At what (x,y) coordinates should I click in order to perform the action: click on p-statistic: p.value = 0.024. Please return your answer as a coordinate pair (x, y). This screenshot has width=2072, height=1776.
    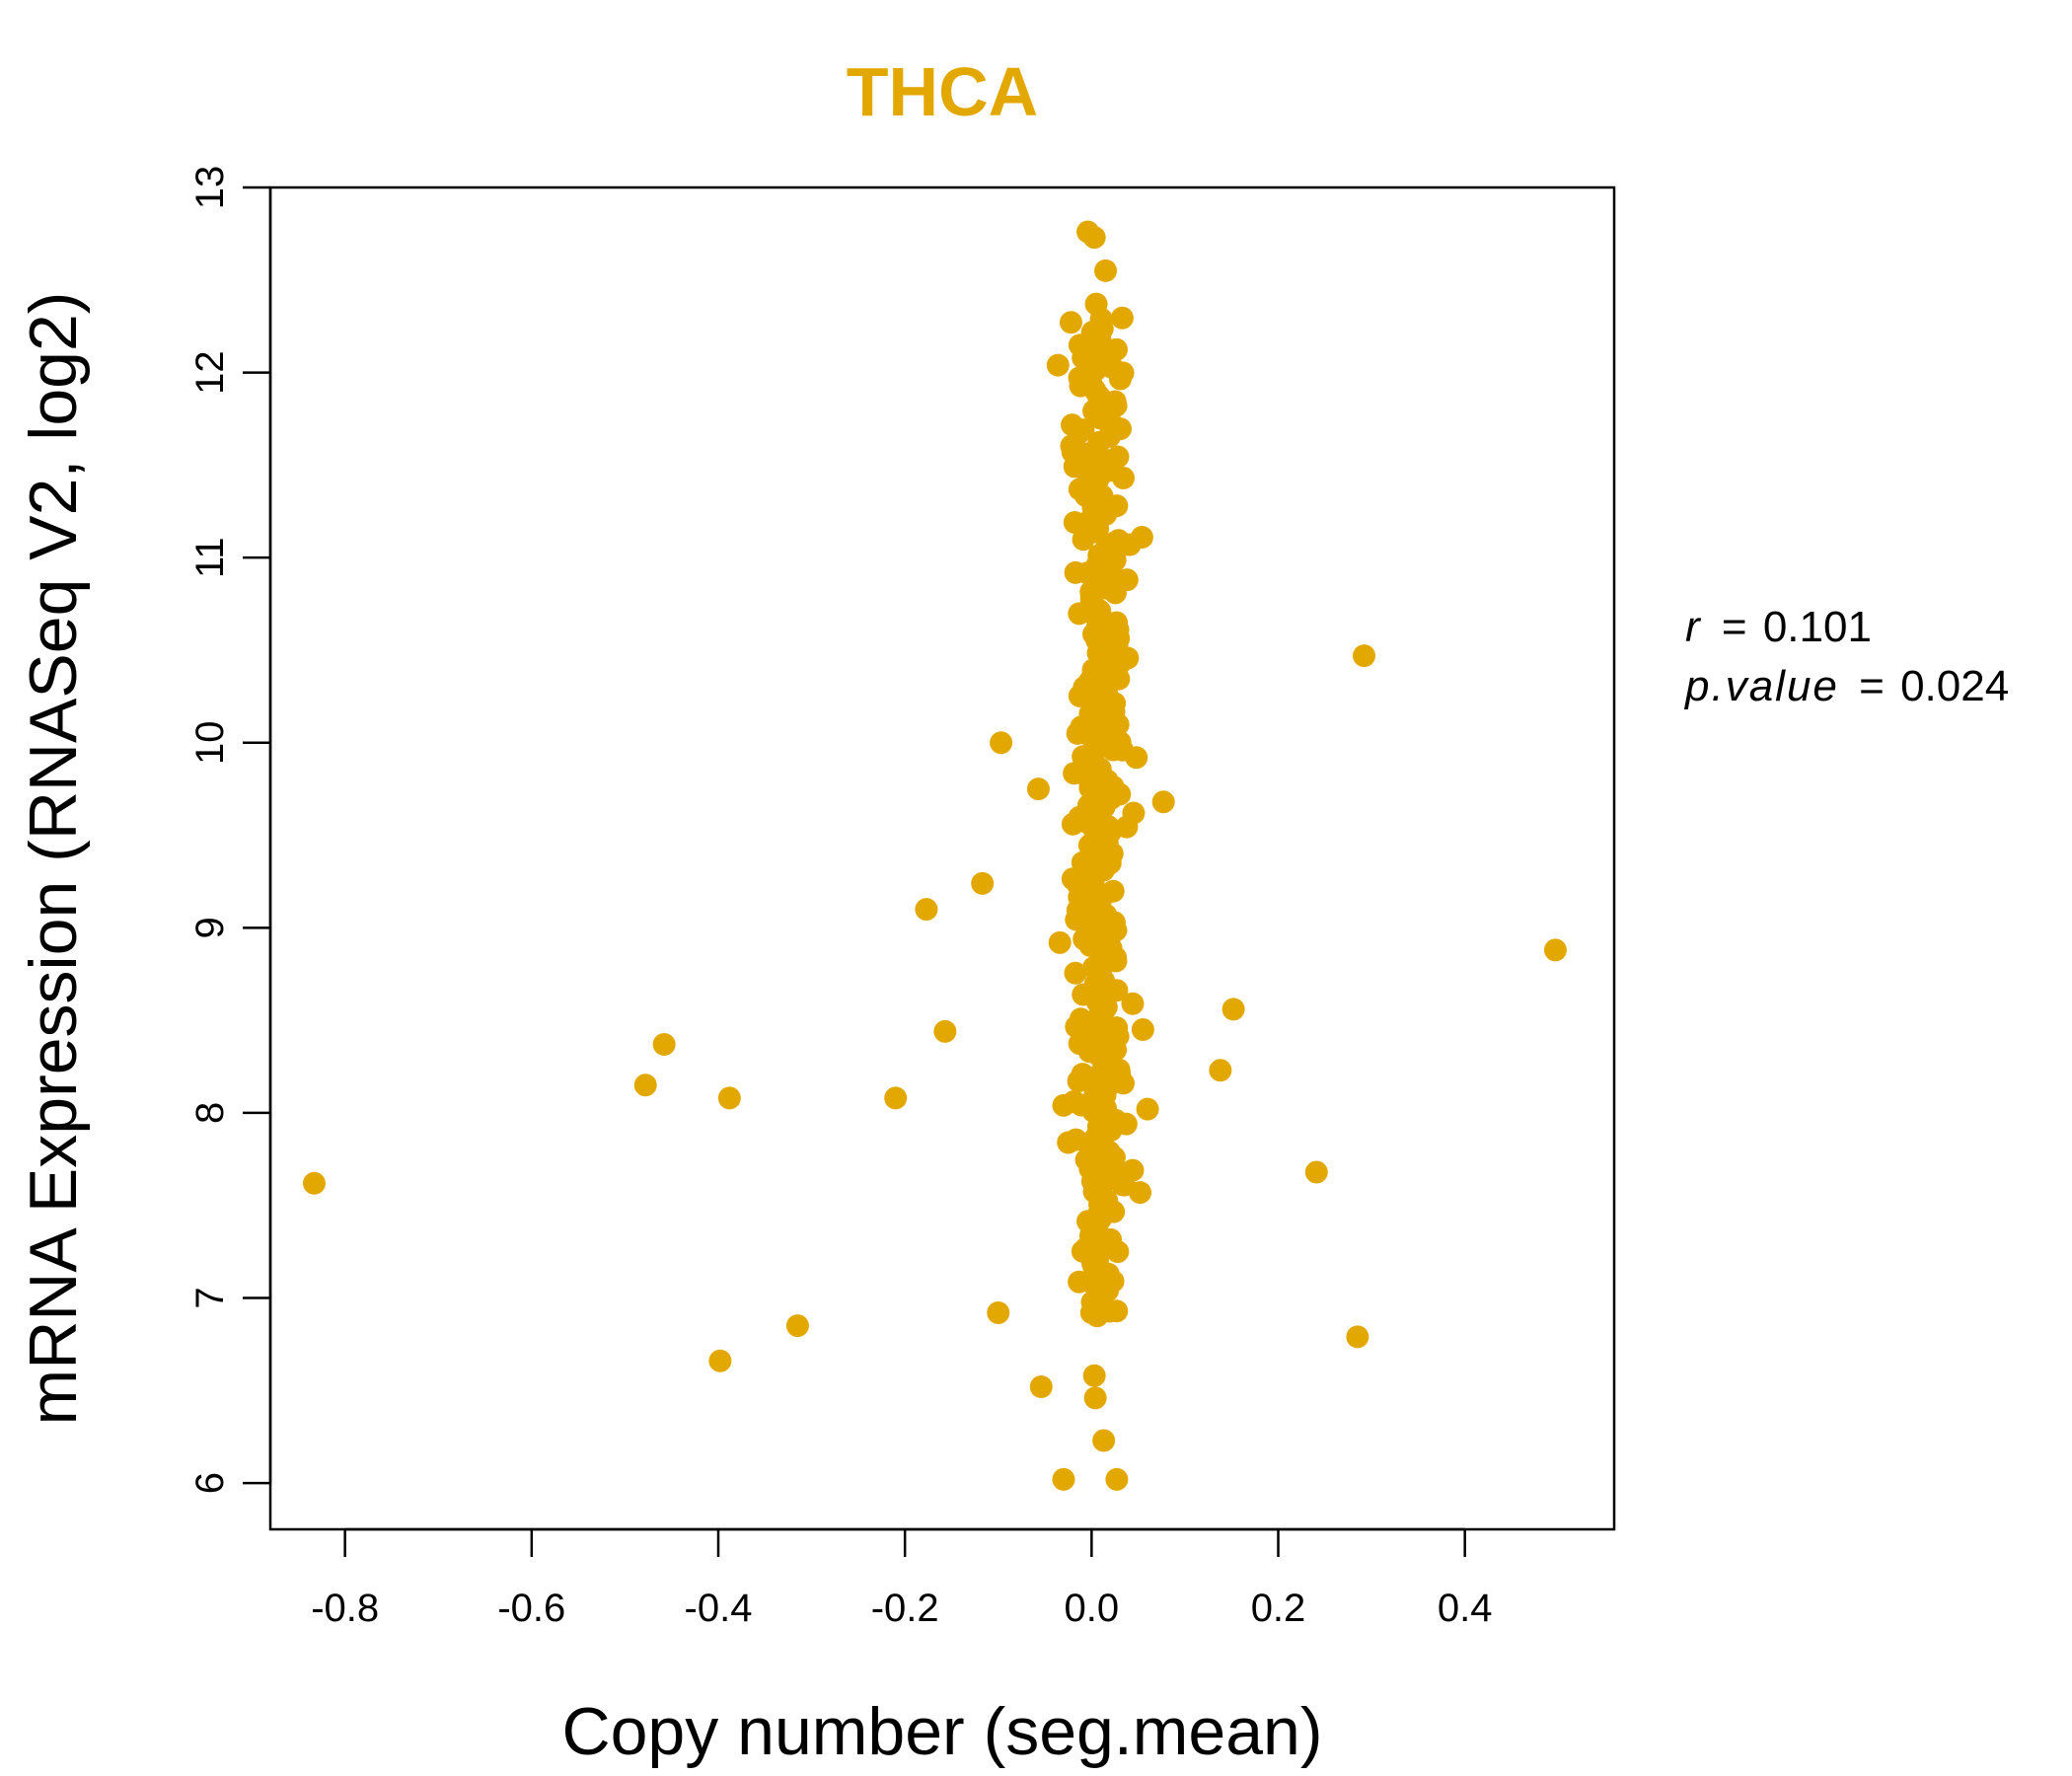
    Looking at the image, I should click on (1846, 686).